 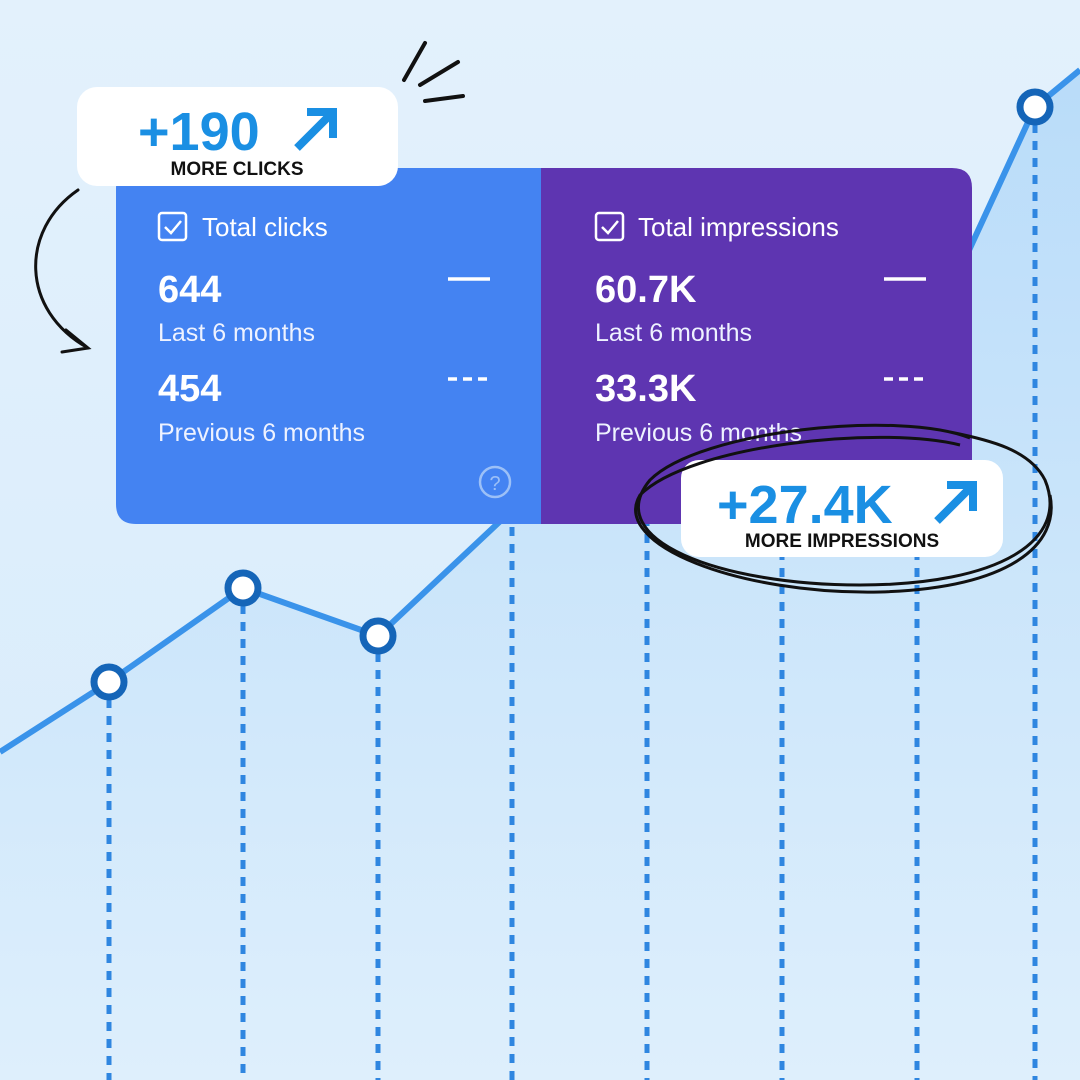 I want to click on help-icon: ?, so click(x=495, y=482).